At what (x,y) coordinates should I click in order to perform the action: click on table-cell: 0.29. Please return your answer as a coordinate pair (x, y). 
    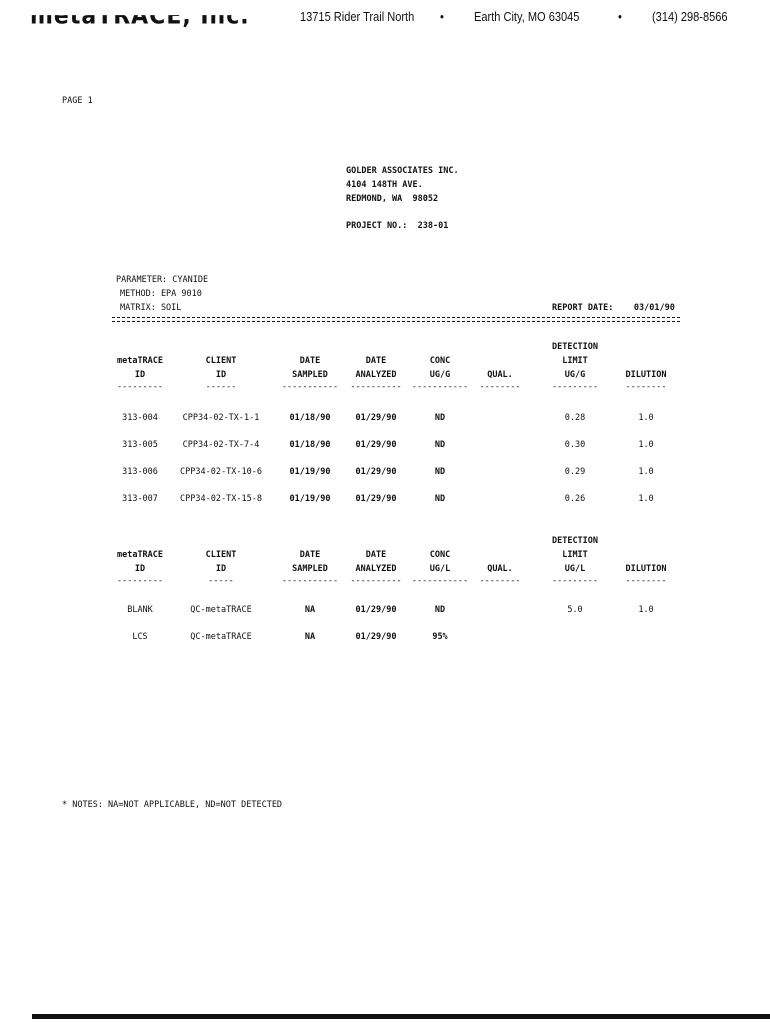
    Looking at the image, I should click on (575, 472).